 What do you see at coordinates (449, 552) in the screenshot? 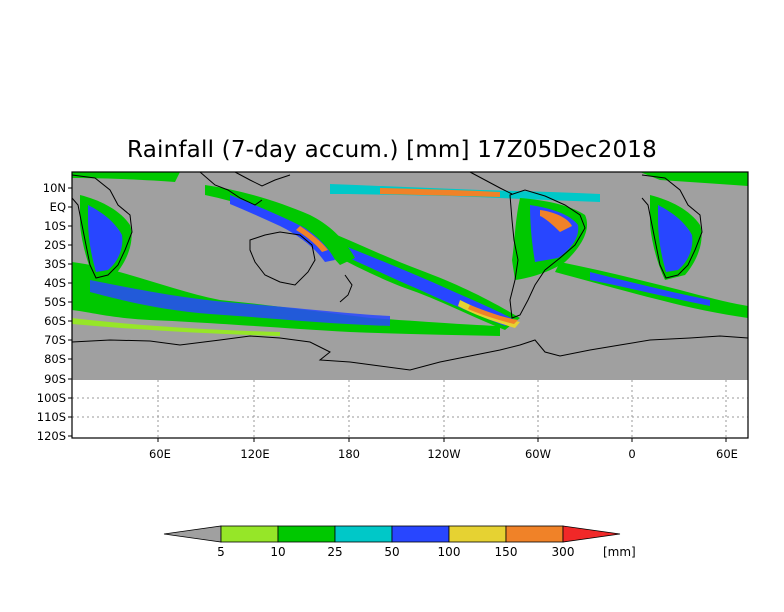
I see `colorbar-level-label: 100` at bounding box center [449, 552].